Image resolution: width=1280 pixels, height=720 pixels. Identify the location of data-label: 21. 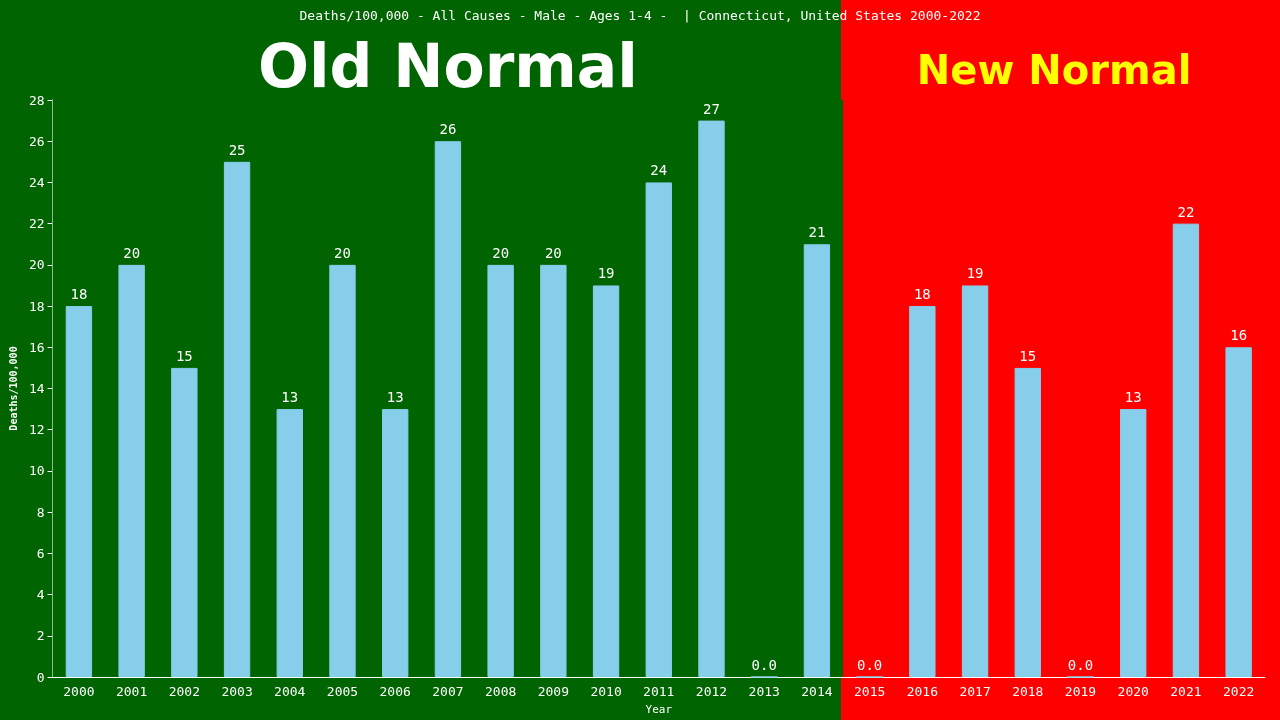
(817, 232).